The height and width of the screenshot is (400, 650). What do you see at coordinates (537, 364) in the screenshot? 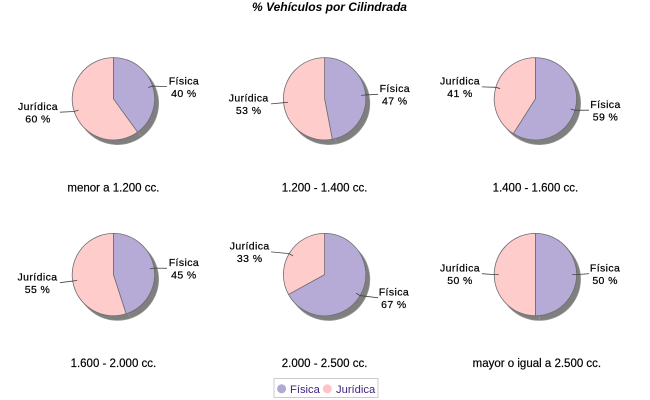
I see `svg-text: mayor o igual a 2.500 cc.` at bounding box center [537, 364].